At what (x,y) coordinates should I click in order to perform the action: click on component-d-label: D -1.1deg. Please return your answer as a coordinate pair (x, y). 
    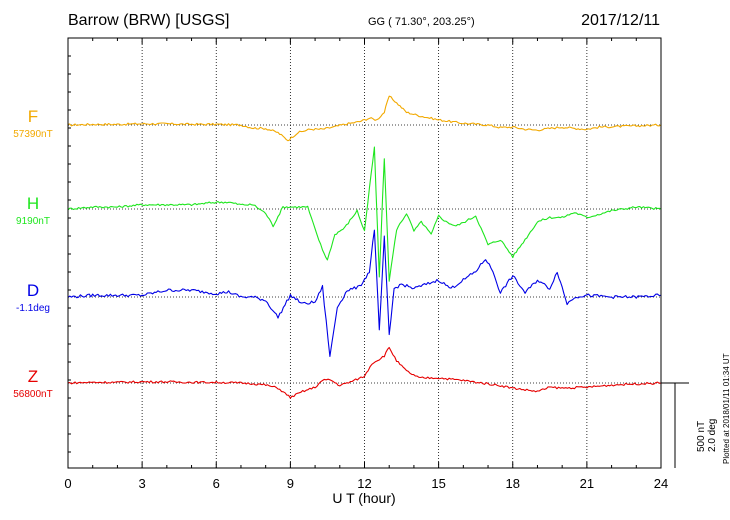
    Looking at the image, I should click on (33, 297).